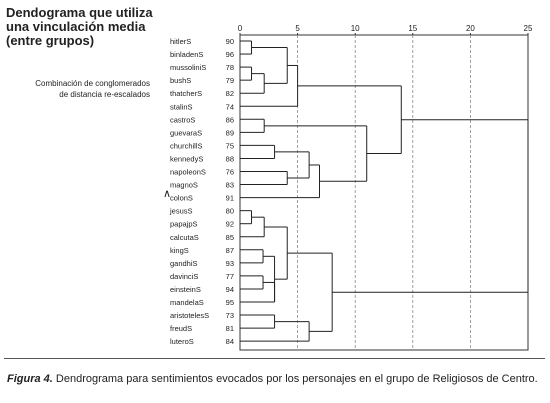 The width and height of the screenshot is (550, 403). Describe the element at coordinates (186, 132) in the screenshot. I see `leaf-label: guevaraS` at that location.